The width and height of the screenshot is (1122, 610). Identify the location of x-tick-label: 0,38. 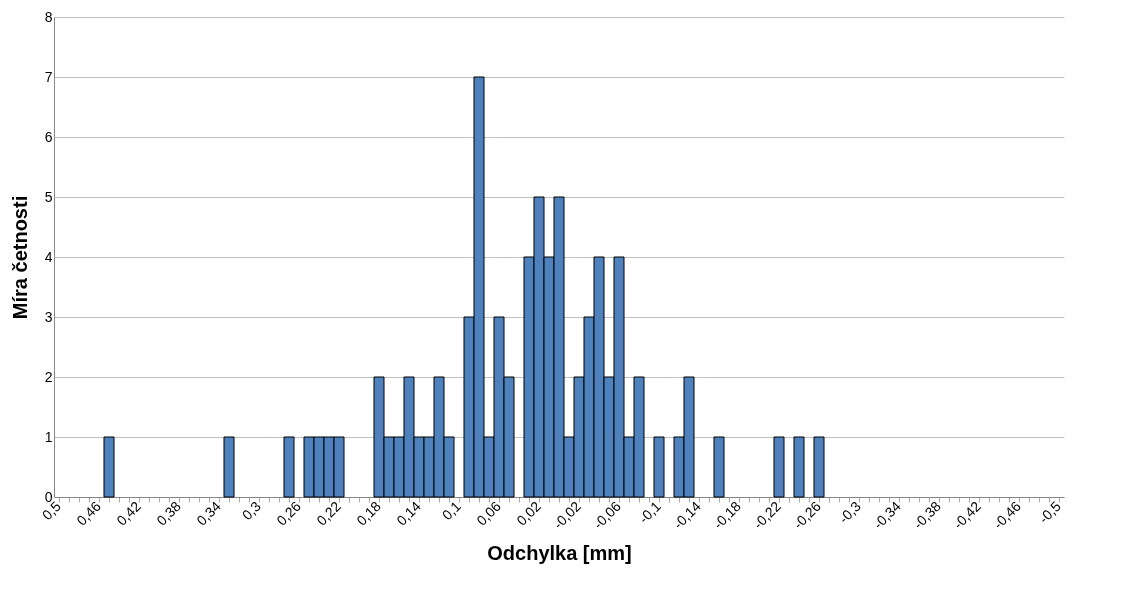
(169, 513).